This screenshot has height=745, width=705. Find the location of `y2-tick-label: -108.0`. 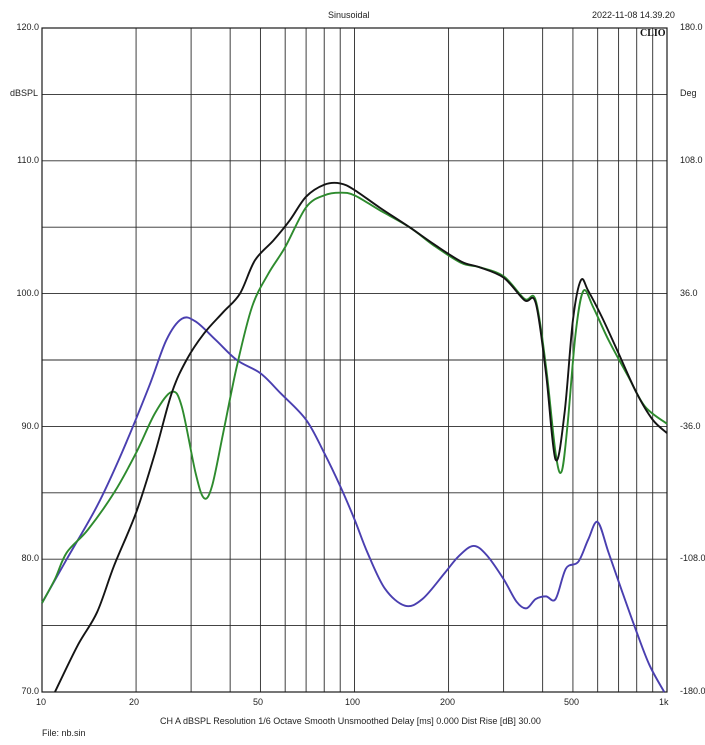

y2-tick-label: -108.0 is located at coordinates (692, 558).